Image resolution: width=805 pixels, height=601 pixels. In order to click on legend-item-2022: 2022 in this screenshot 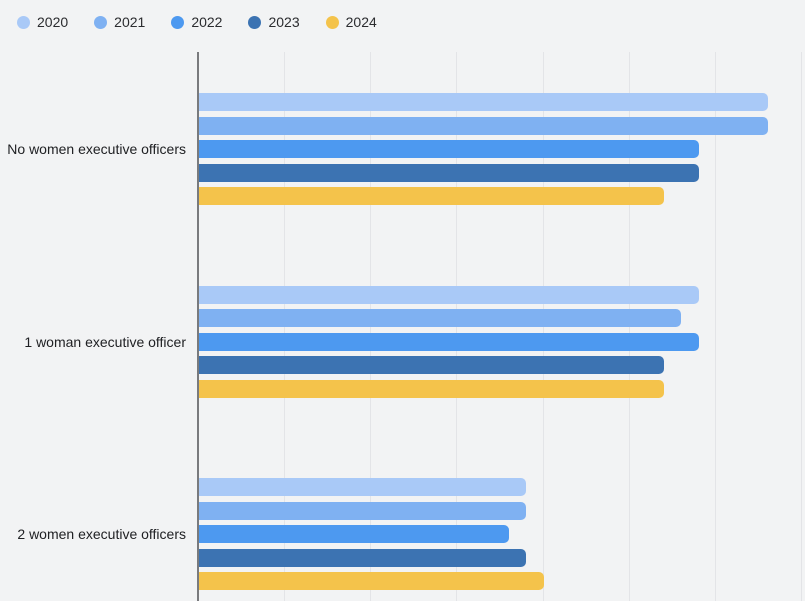, I will do `click(196, 22)`.